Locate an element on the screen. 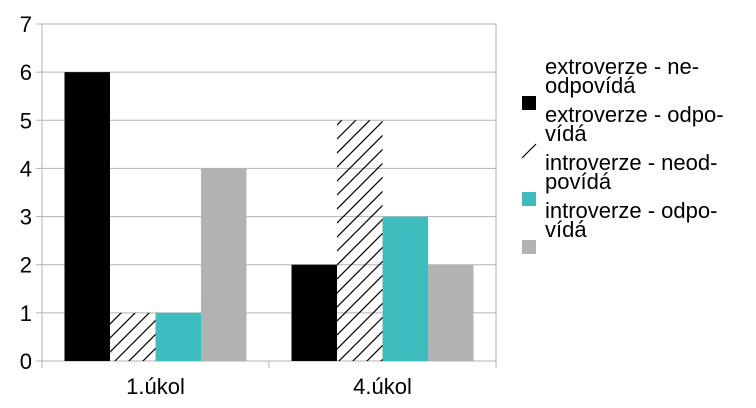  y-tick-label: 3 is located at coordinates (26, 217).